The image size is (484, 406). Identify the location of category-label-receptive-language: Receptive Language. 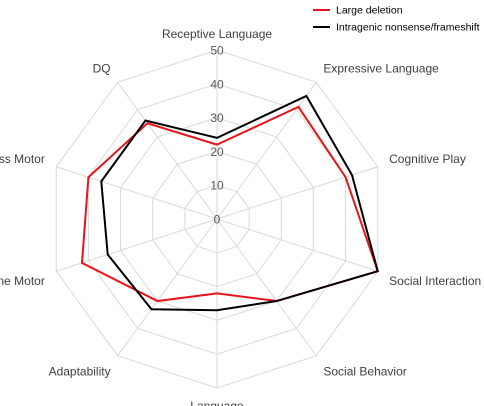
(217, 34).